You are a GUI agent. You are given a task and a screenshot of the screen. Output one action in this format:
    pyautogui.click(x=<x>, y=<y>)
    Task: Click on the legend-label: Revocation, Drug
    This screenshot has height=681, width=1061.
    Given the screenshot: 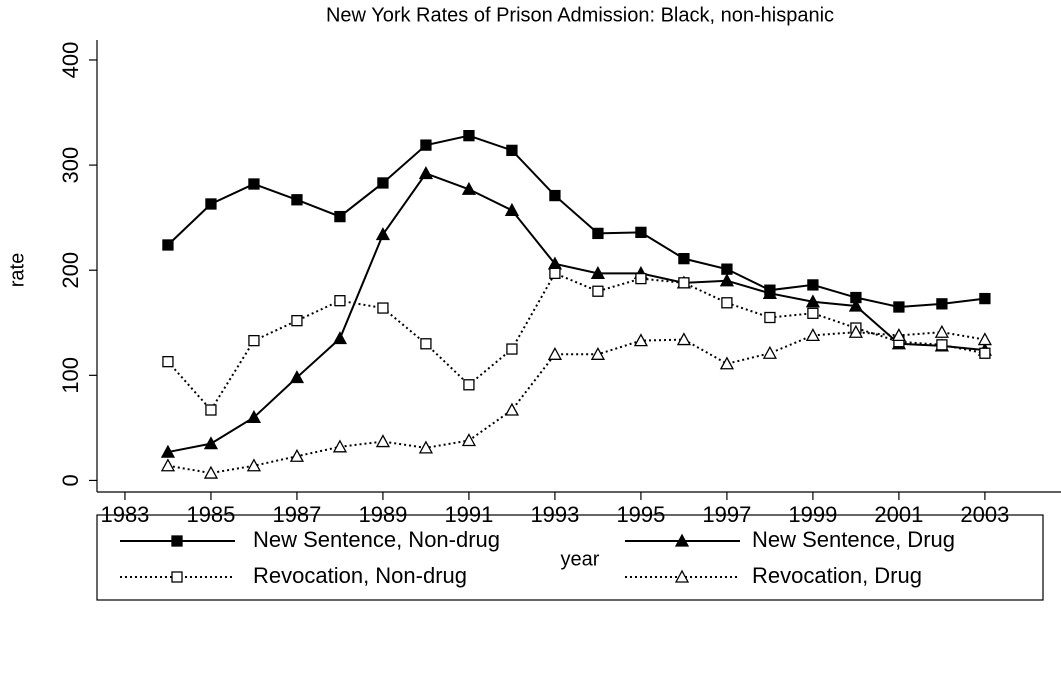 What is the action you would take?
    pyautogui.click(x=837, y=575)
    